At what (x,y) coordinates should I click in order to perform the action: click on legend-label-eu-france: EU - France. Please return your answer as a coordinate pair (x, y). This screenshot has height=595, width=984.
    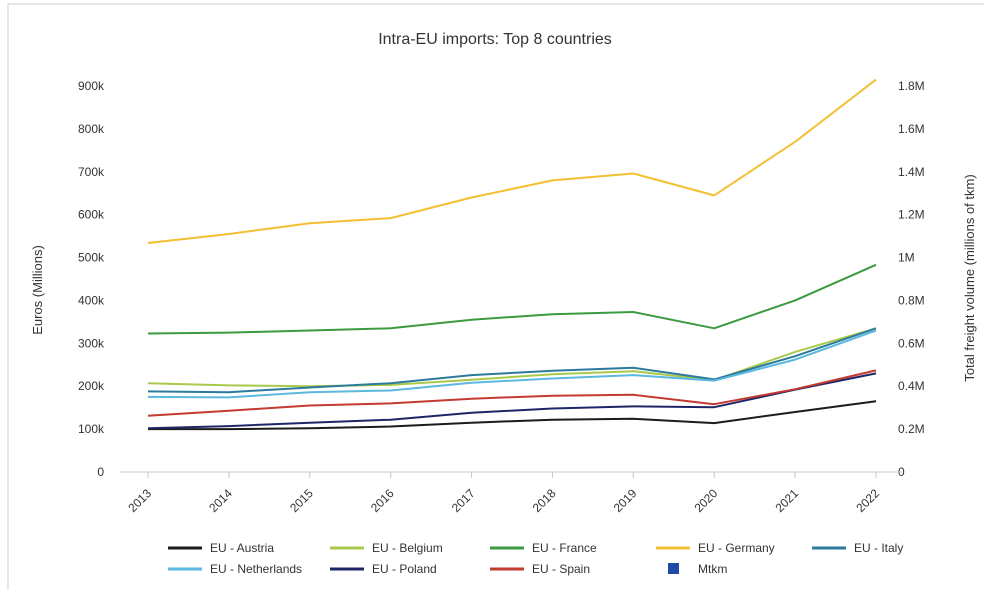
    Looking at the image, I should click on (564, 548).